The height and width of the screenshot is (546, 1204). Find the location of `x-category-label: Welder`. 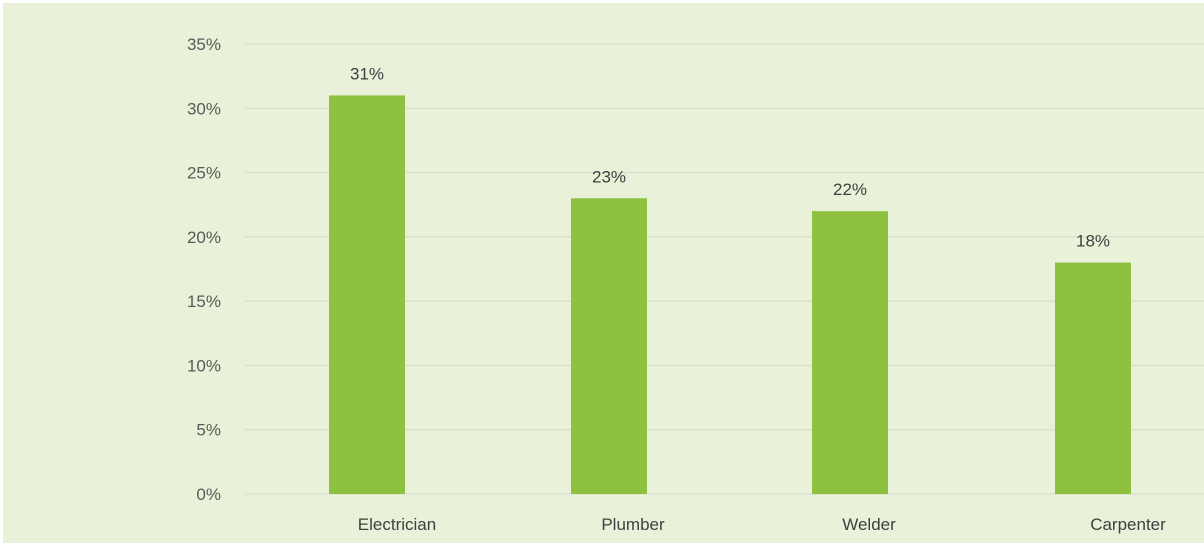

x-category-label: Welder is located at coordinates (869, 524).